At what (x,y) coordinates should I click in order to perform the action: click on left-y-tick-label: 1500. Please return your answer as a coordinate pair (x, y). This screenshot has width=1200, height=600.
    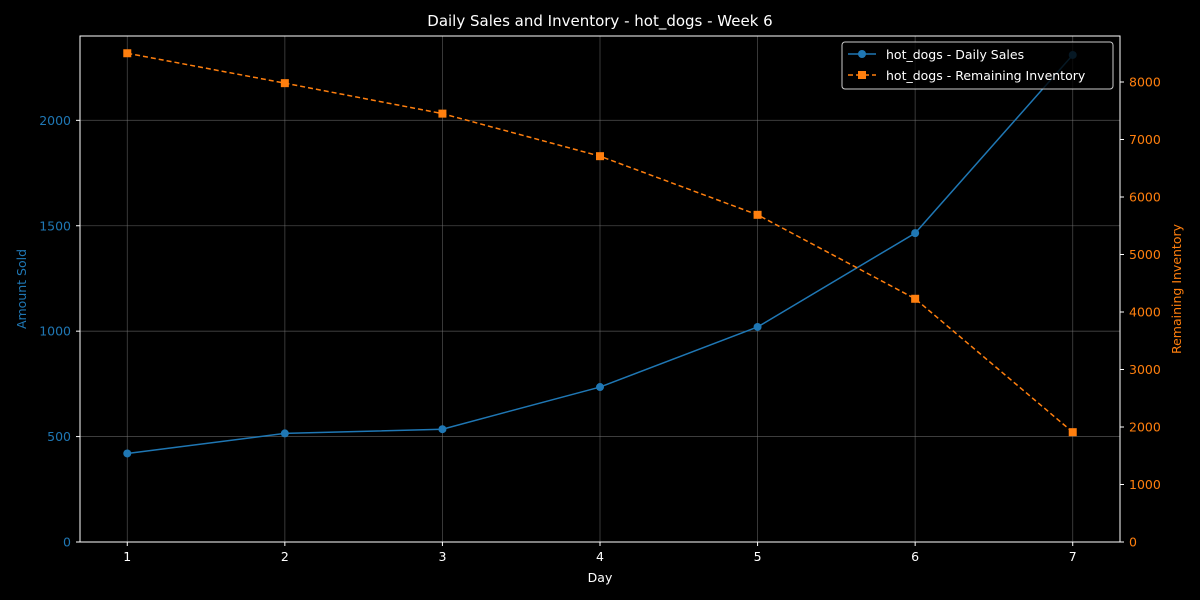
    Looking at the image, I should click on (55, 225).